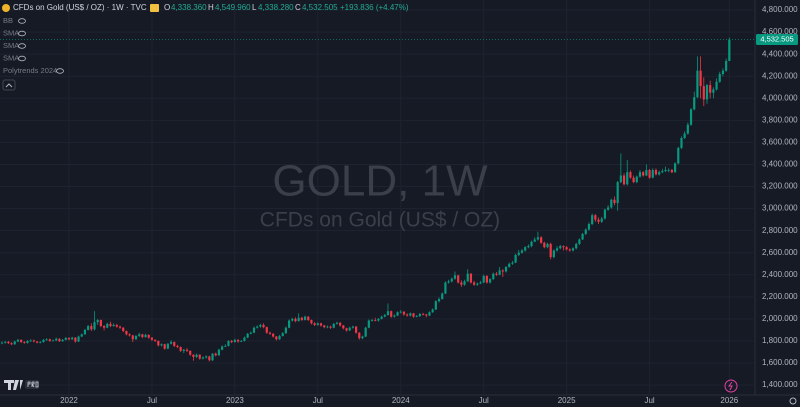 The image size is (800, 407). What do you see at coordinates (167, 7) in the screenshot?
I see `open-label: O` at bounding box center [167, 7].